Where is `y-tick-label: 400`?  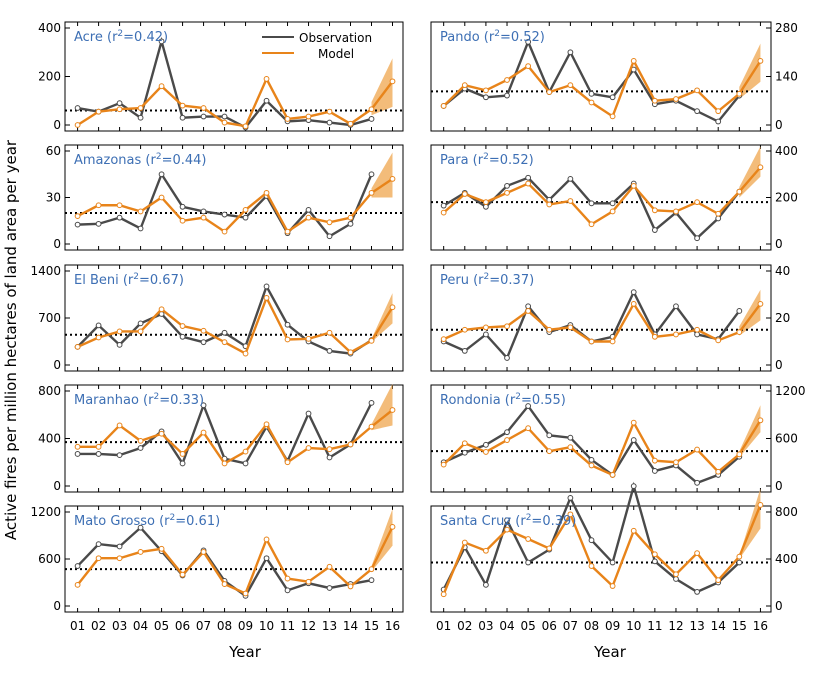 y-tick-label: 400 is located at coordinates (786, 151).